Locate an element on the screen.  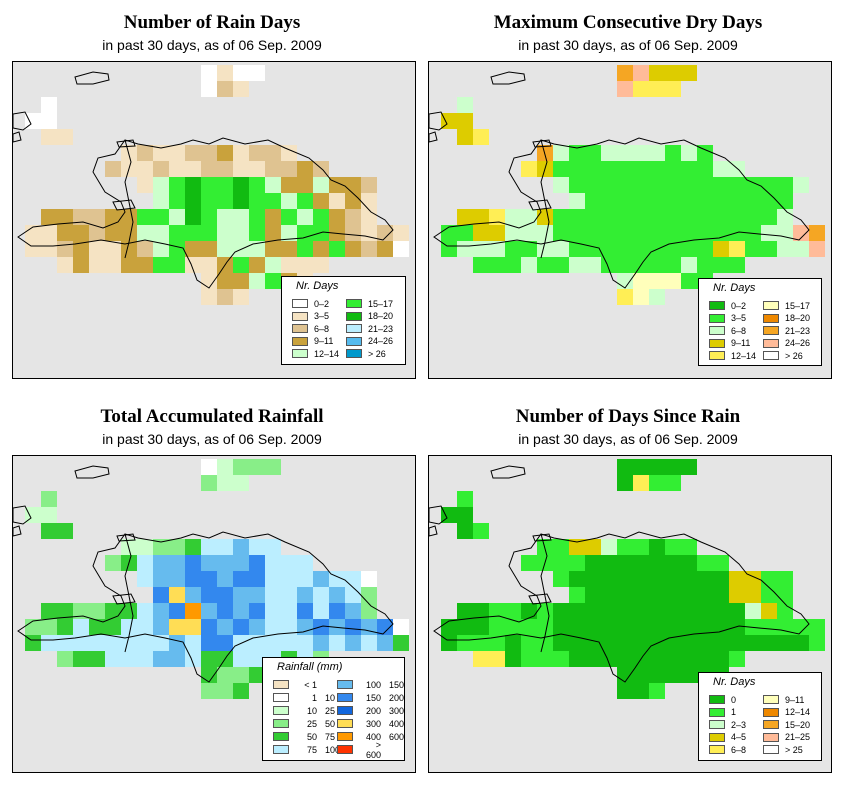
legend-item: 25 50 is located at coordinates (304, 723).